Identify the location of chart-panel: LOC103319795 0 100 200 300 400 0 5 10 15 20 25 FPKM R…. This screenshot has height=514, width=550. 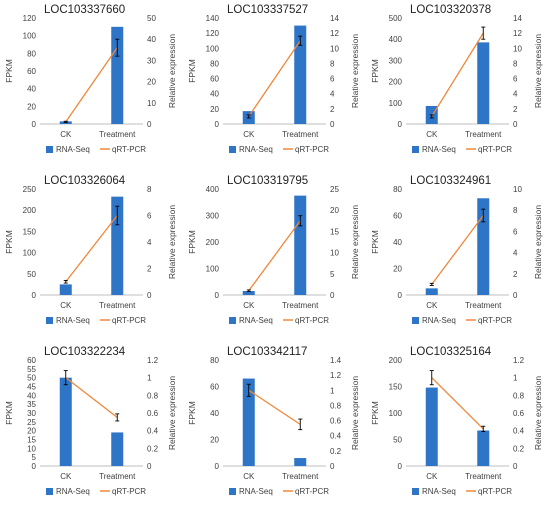
(274, 256).